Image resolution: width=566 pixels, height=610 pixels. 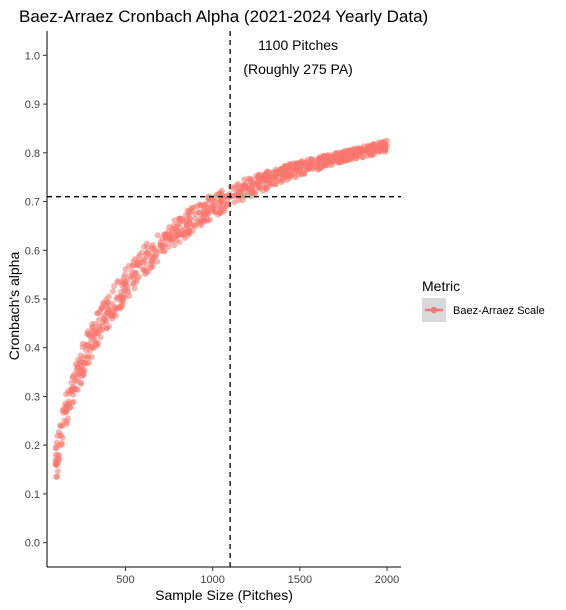 I want to click on y-tick-label: 0.5, so click(x=32, y=300).